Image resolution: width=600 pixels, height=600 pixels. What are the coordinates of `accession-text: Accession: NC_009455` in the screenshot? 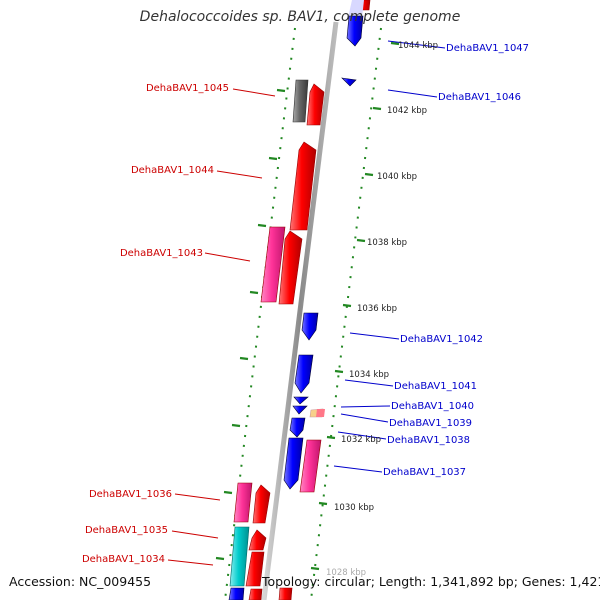 It's located at (80, 581).